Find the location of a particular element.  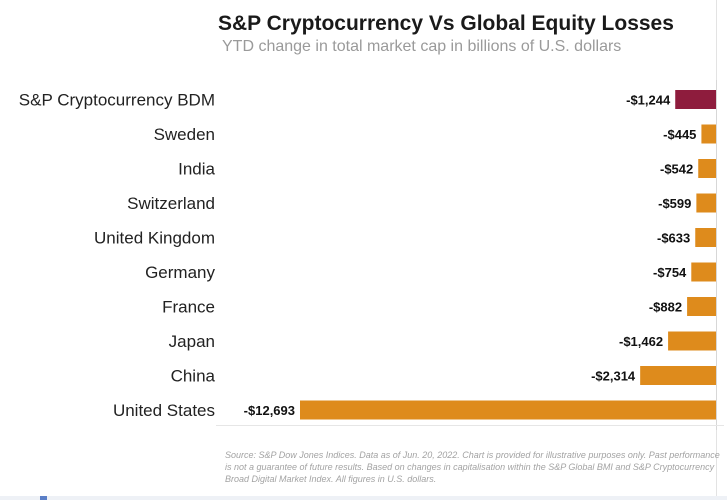

data-label: -$1,462 is located at coordinates (641, 341).